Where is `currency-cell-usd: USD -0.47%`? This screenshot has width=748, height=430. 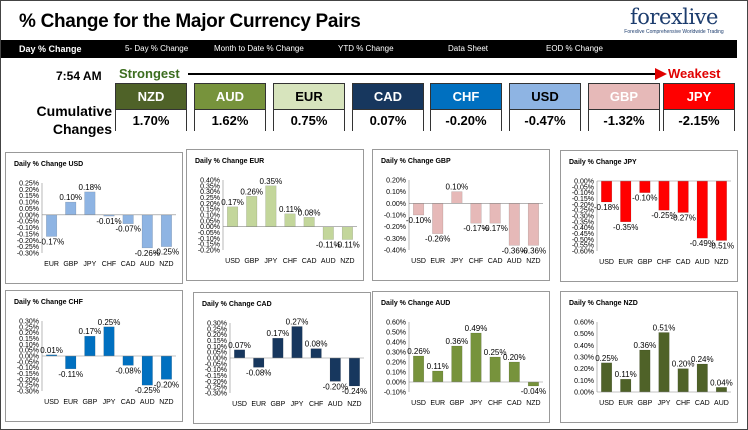
currency-cell-usd: USD -0.47% is located at coordinates (545, 107).